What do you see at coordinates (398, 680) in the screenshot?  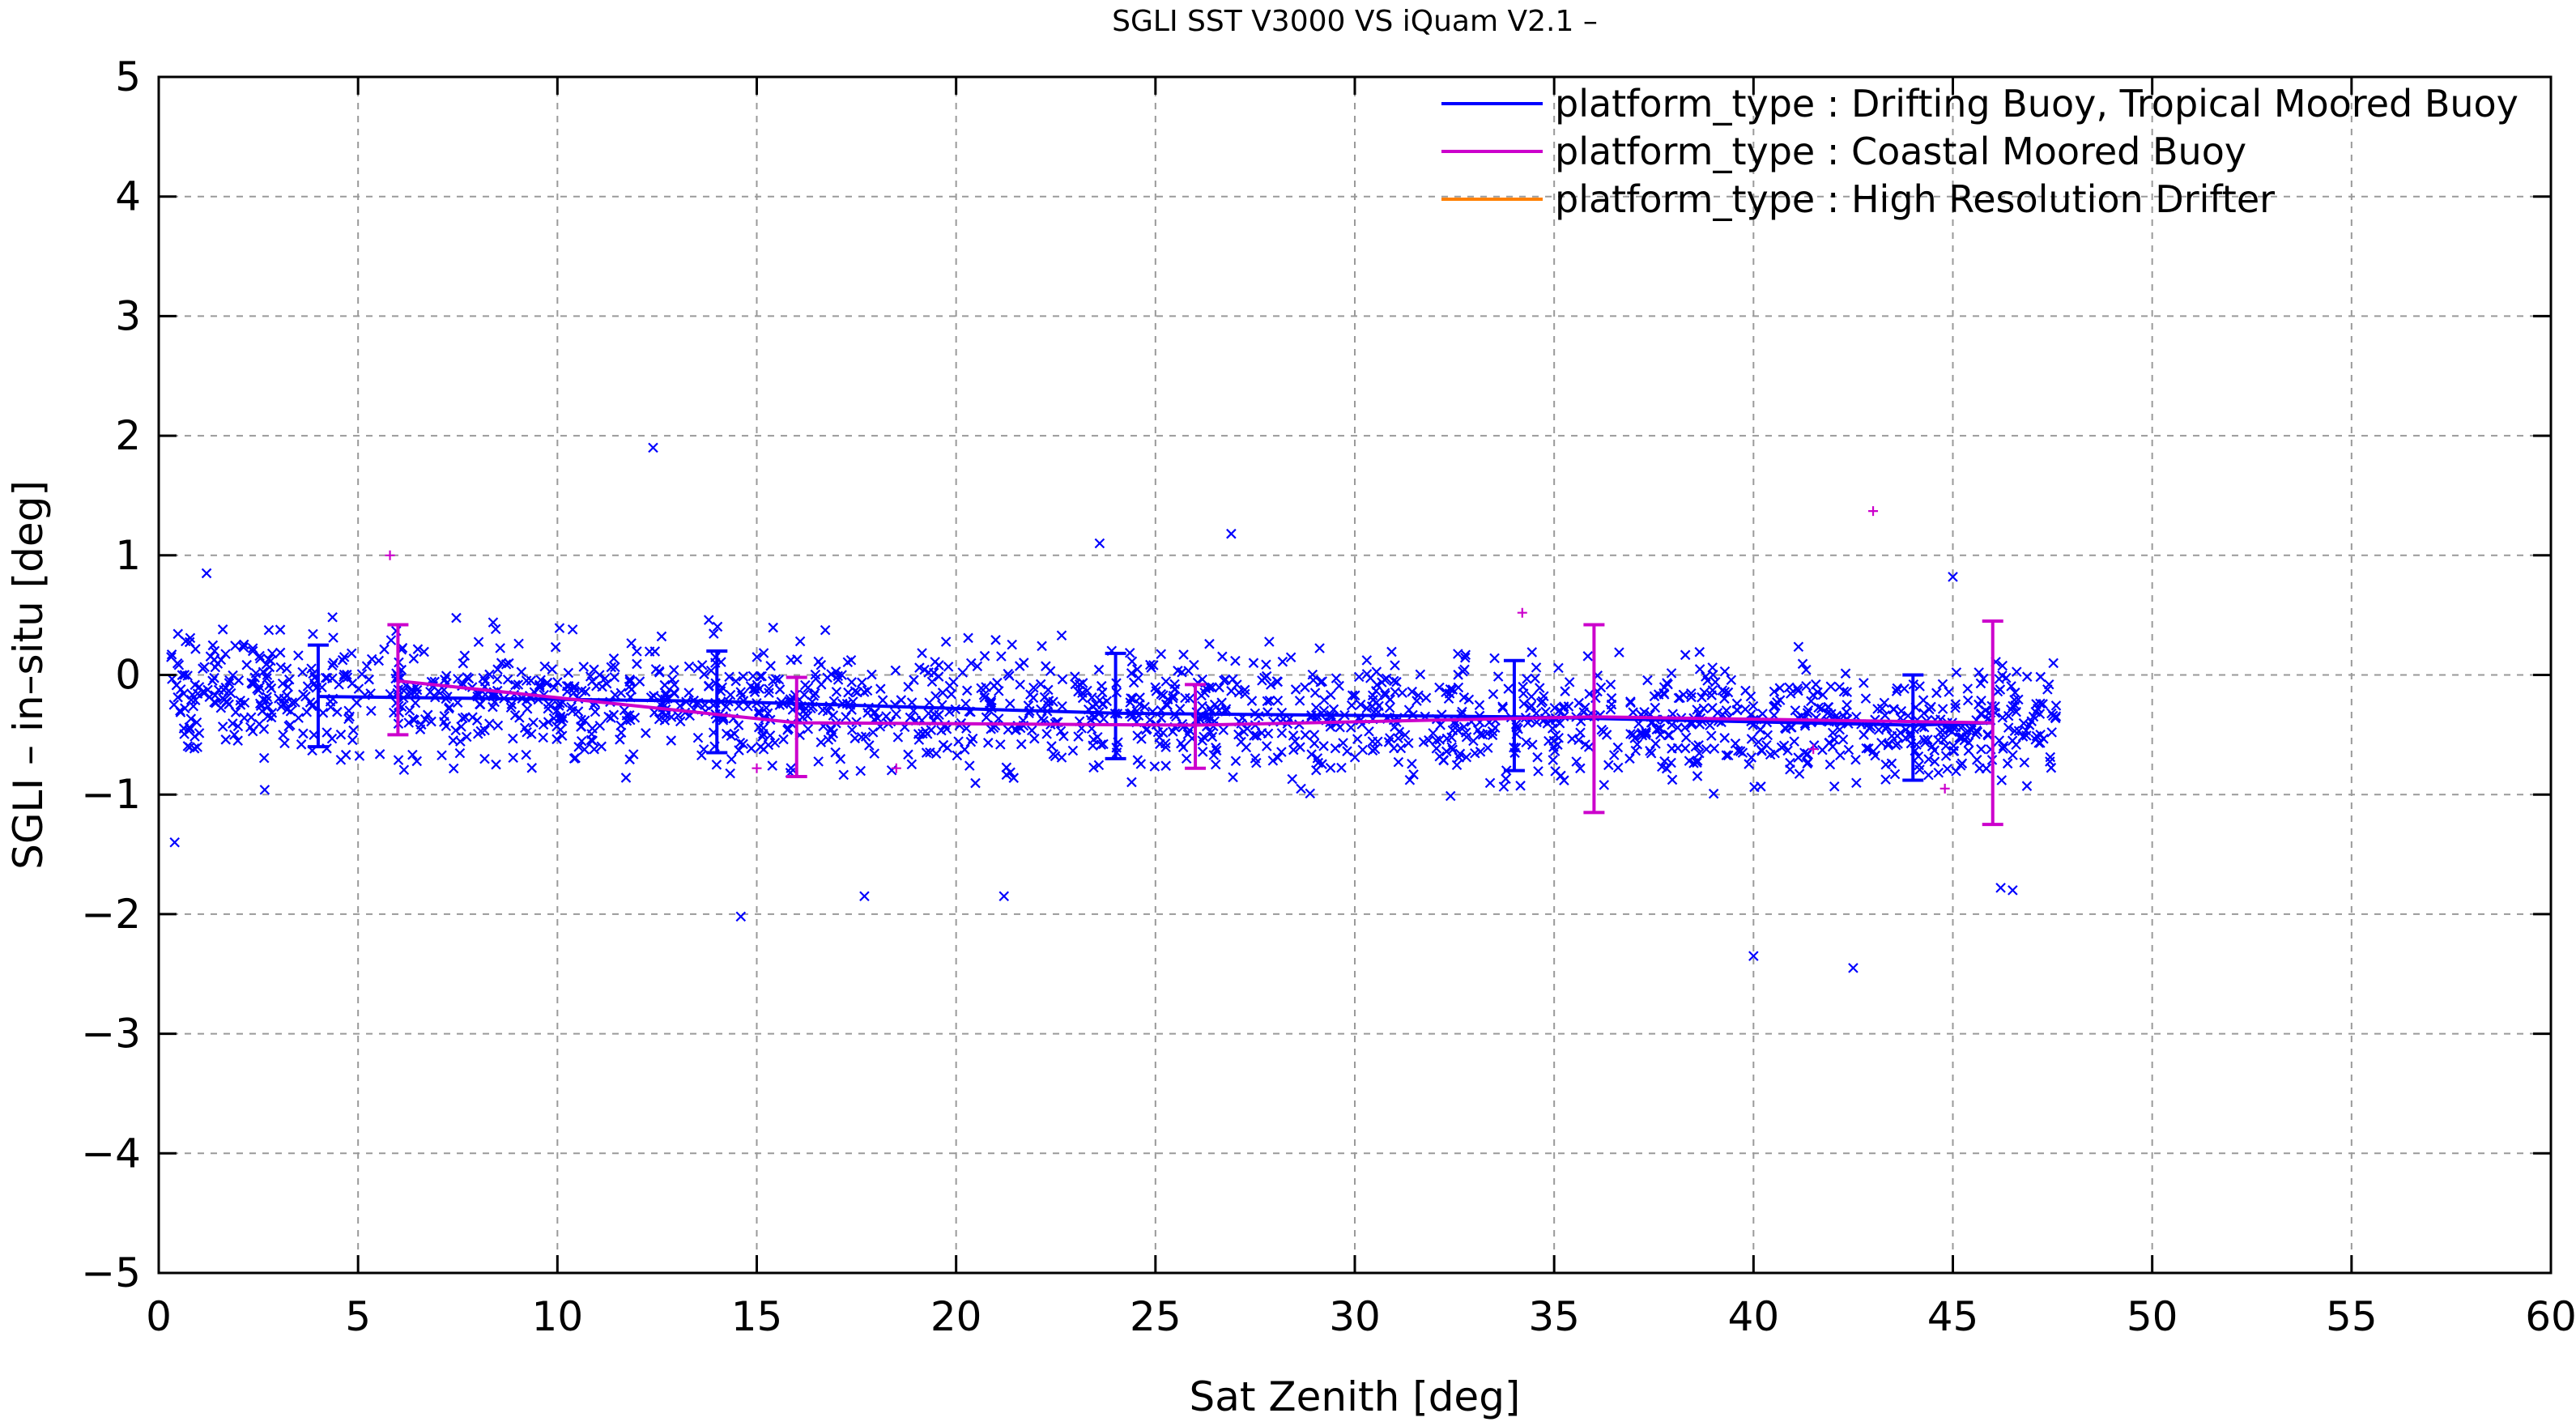 I see `error-bar` at bounding box center [398, 680].